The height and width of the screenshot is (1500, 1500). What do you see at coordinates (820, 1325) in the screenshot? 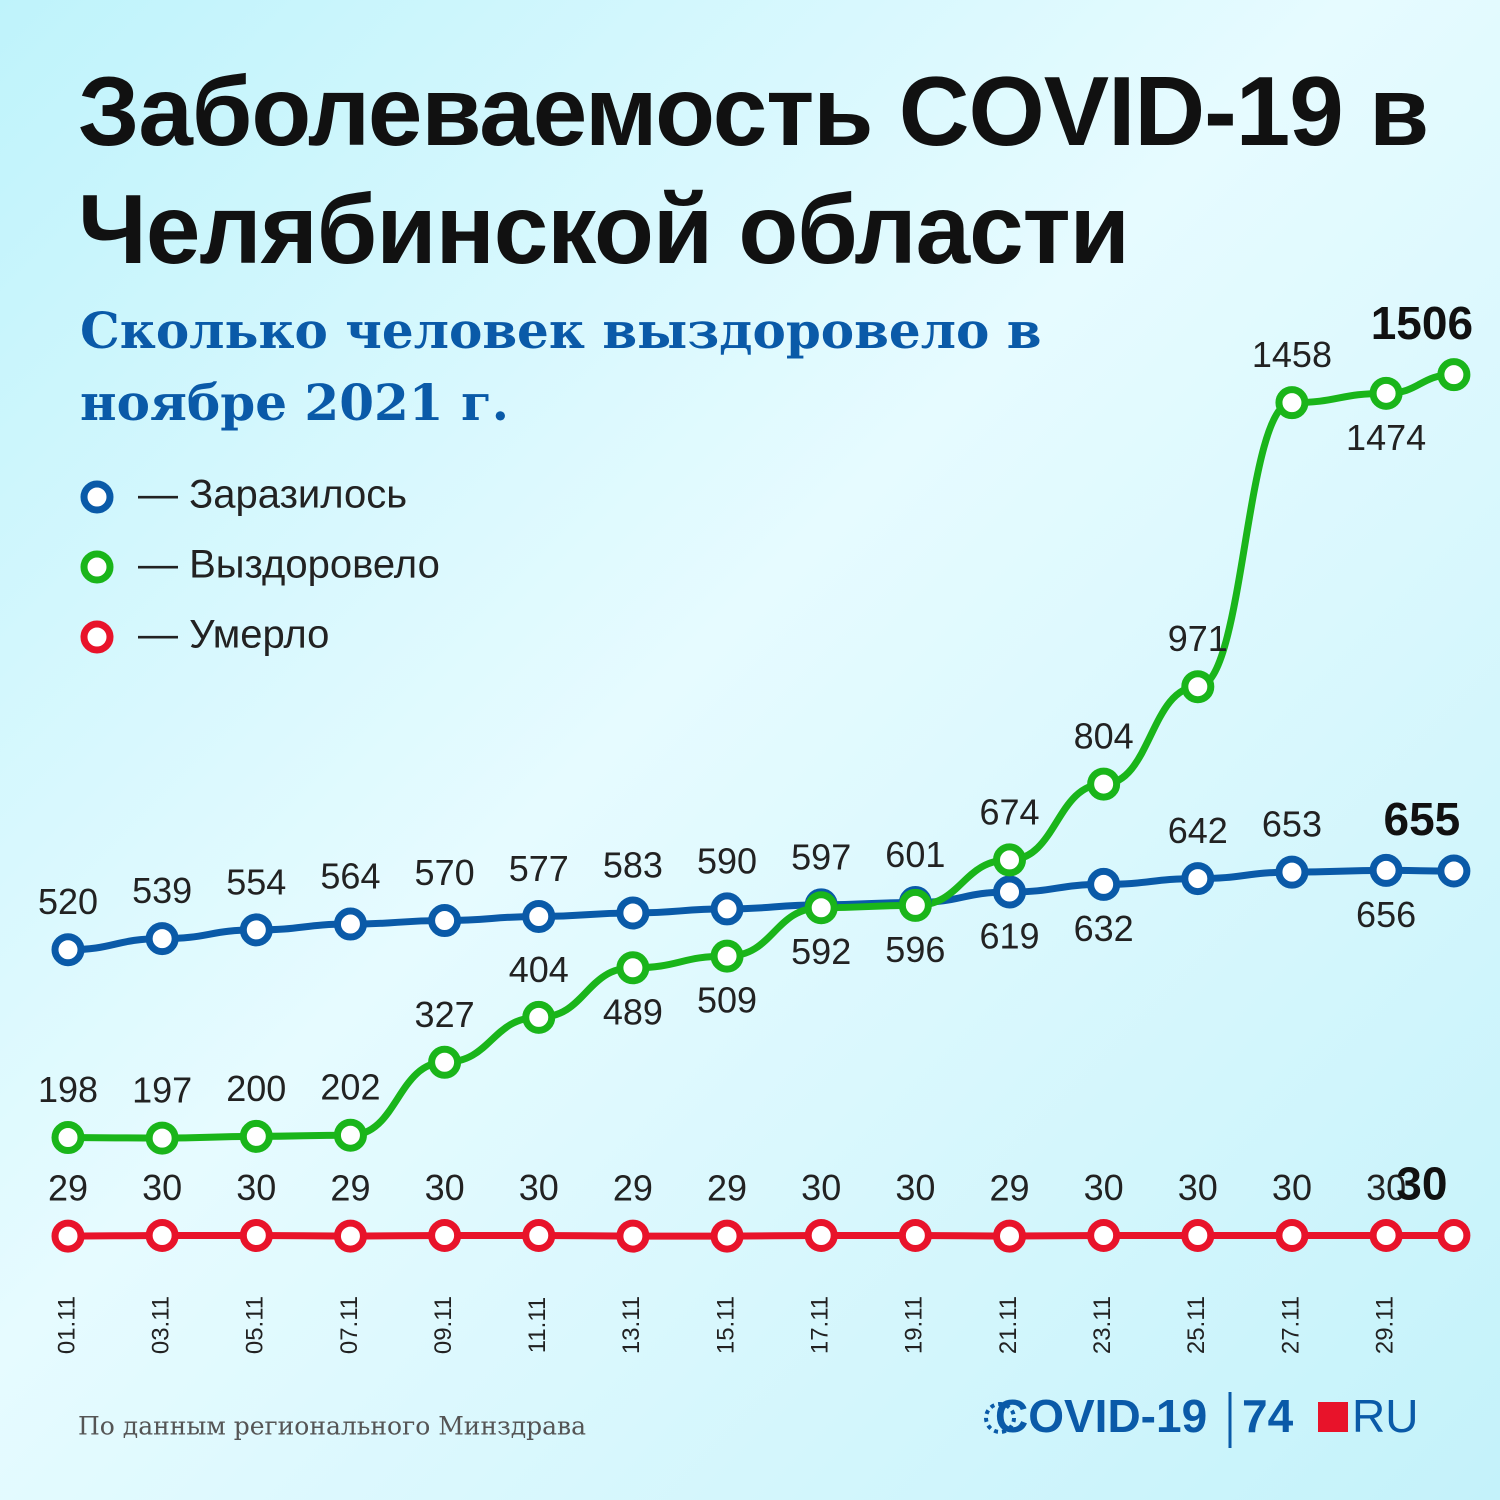
I see `x-tick-label: 17.11` at bounding box center [820, 1325].